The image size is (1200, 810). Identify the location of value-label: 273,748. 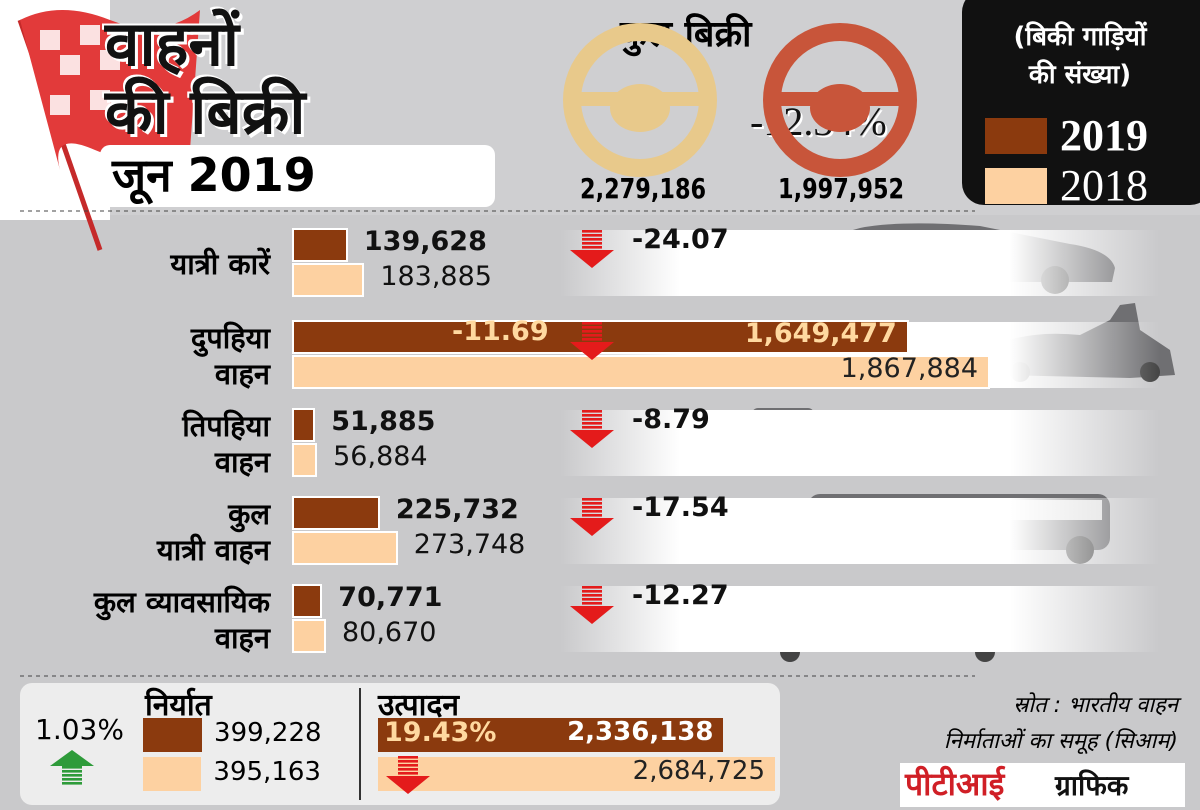
(469, 544).